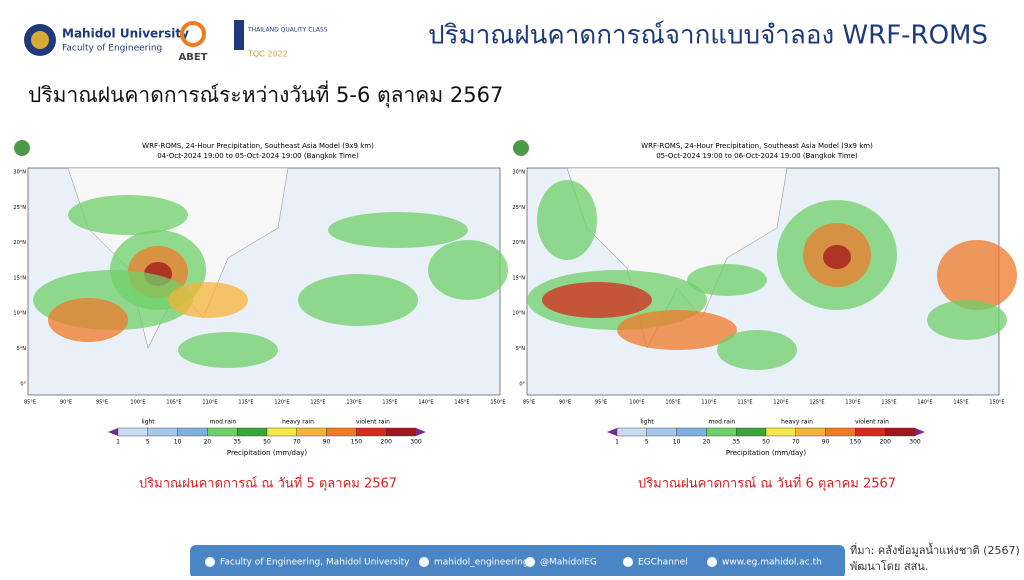  I want to click on abet-logo, so click(193, 34).